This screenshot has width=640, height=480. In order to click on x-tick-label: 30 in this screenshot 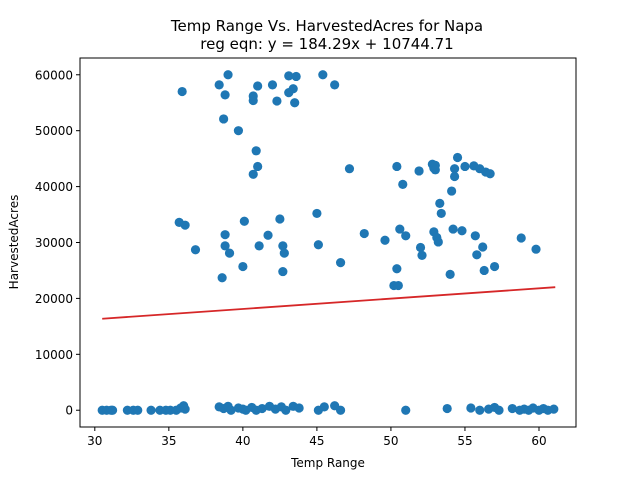, I will do `click(94, 441)`.